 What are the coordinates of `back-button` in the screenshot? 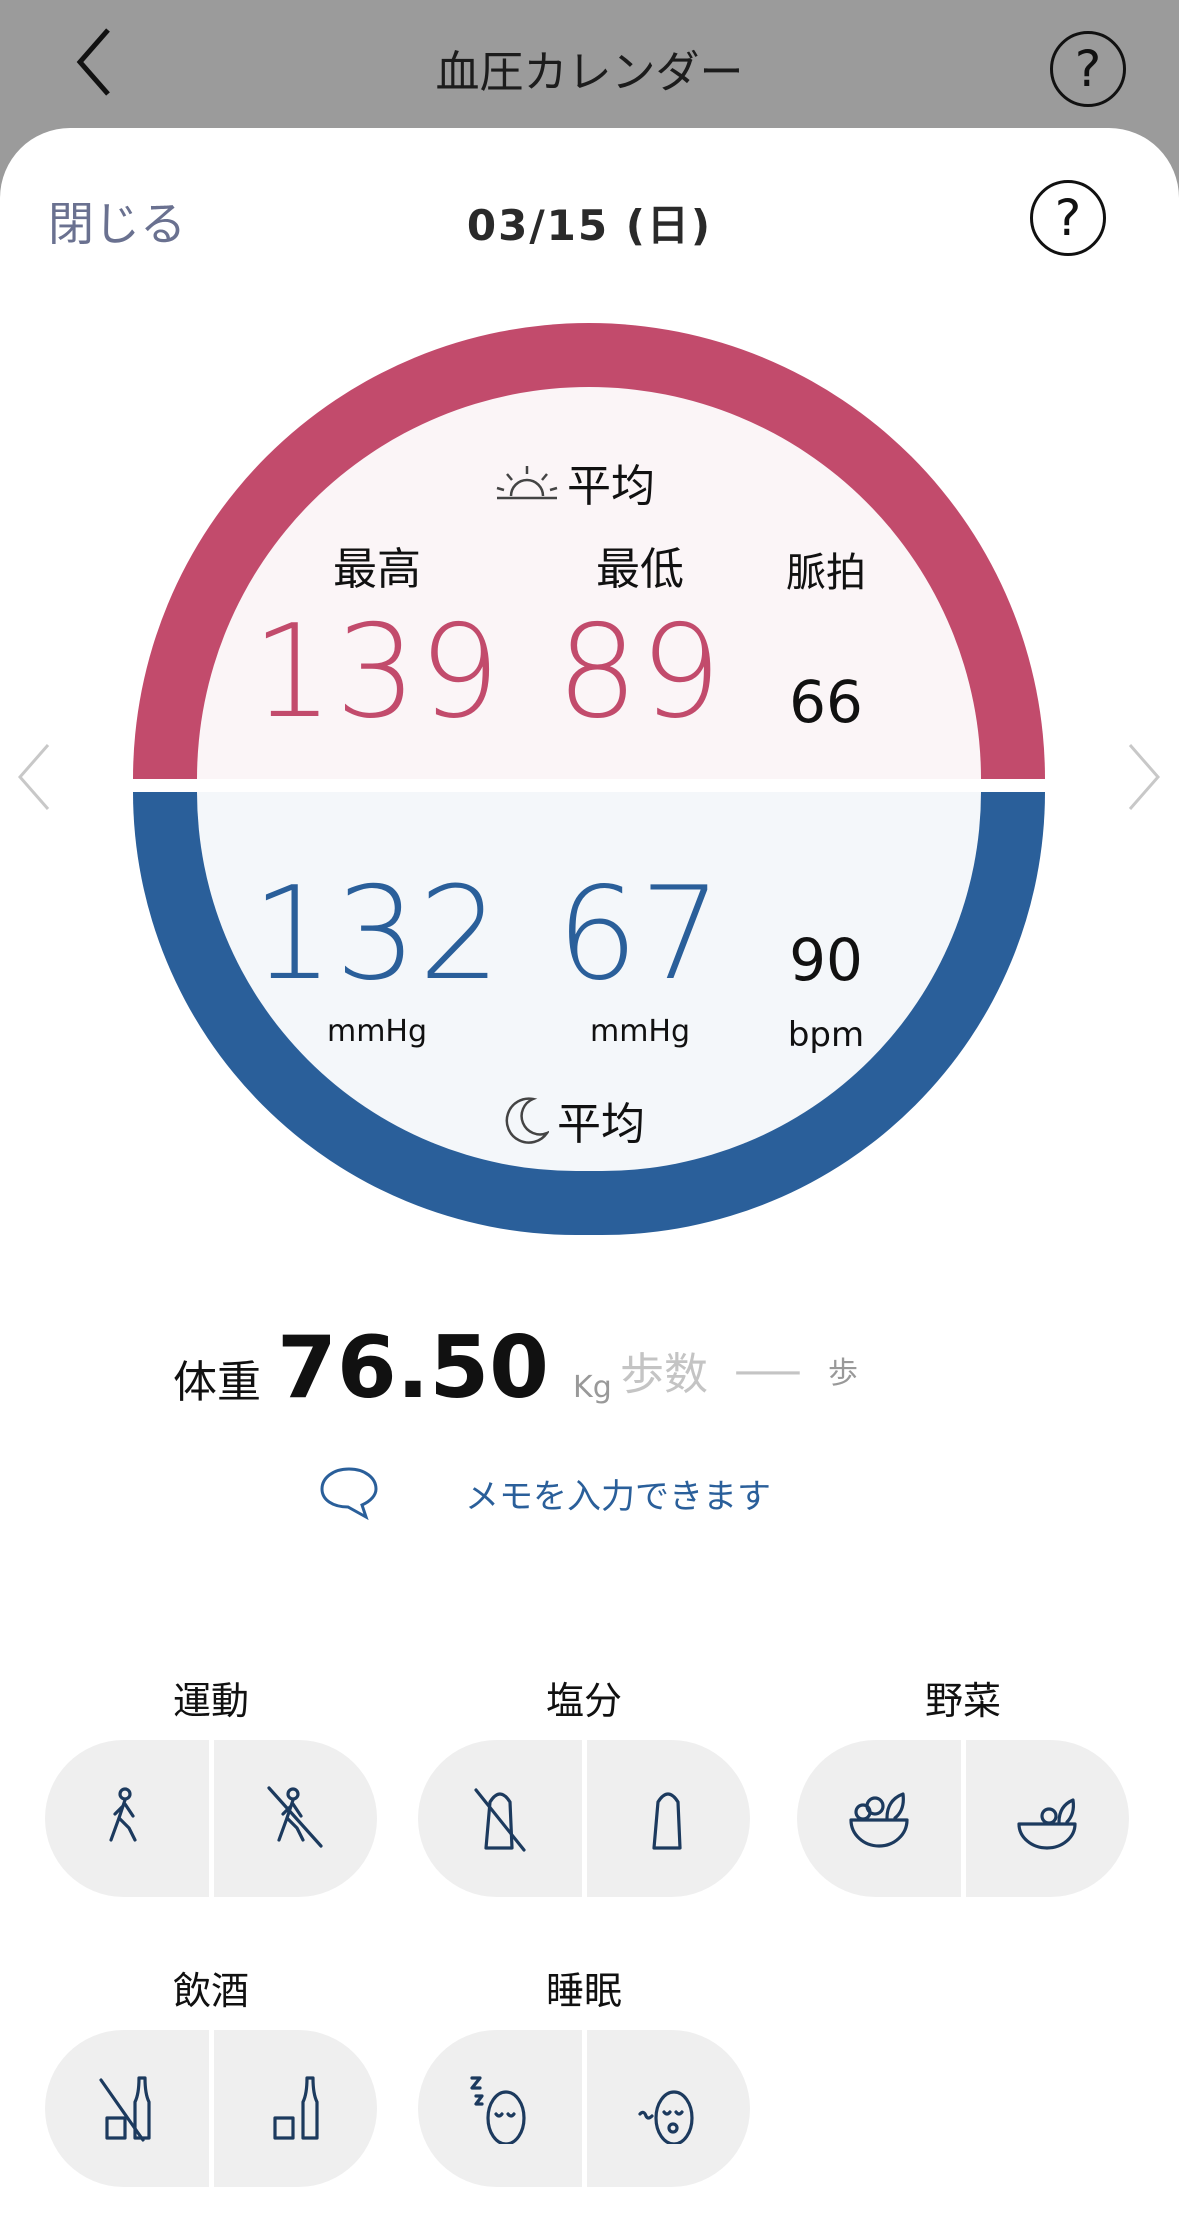 It's located at (95, 60).